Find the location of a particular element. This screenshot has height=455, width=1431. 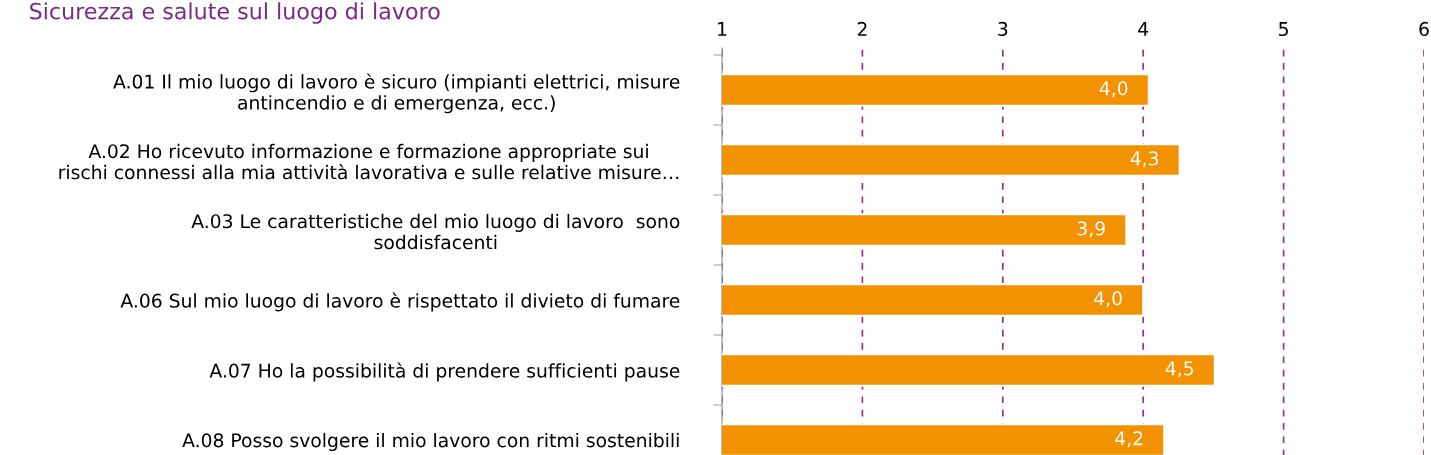

x-tick-label: 2 is located at coordinates (862, 28).